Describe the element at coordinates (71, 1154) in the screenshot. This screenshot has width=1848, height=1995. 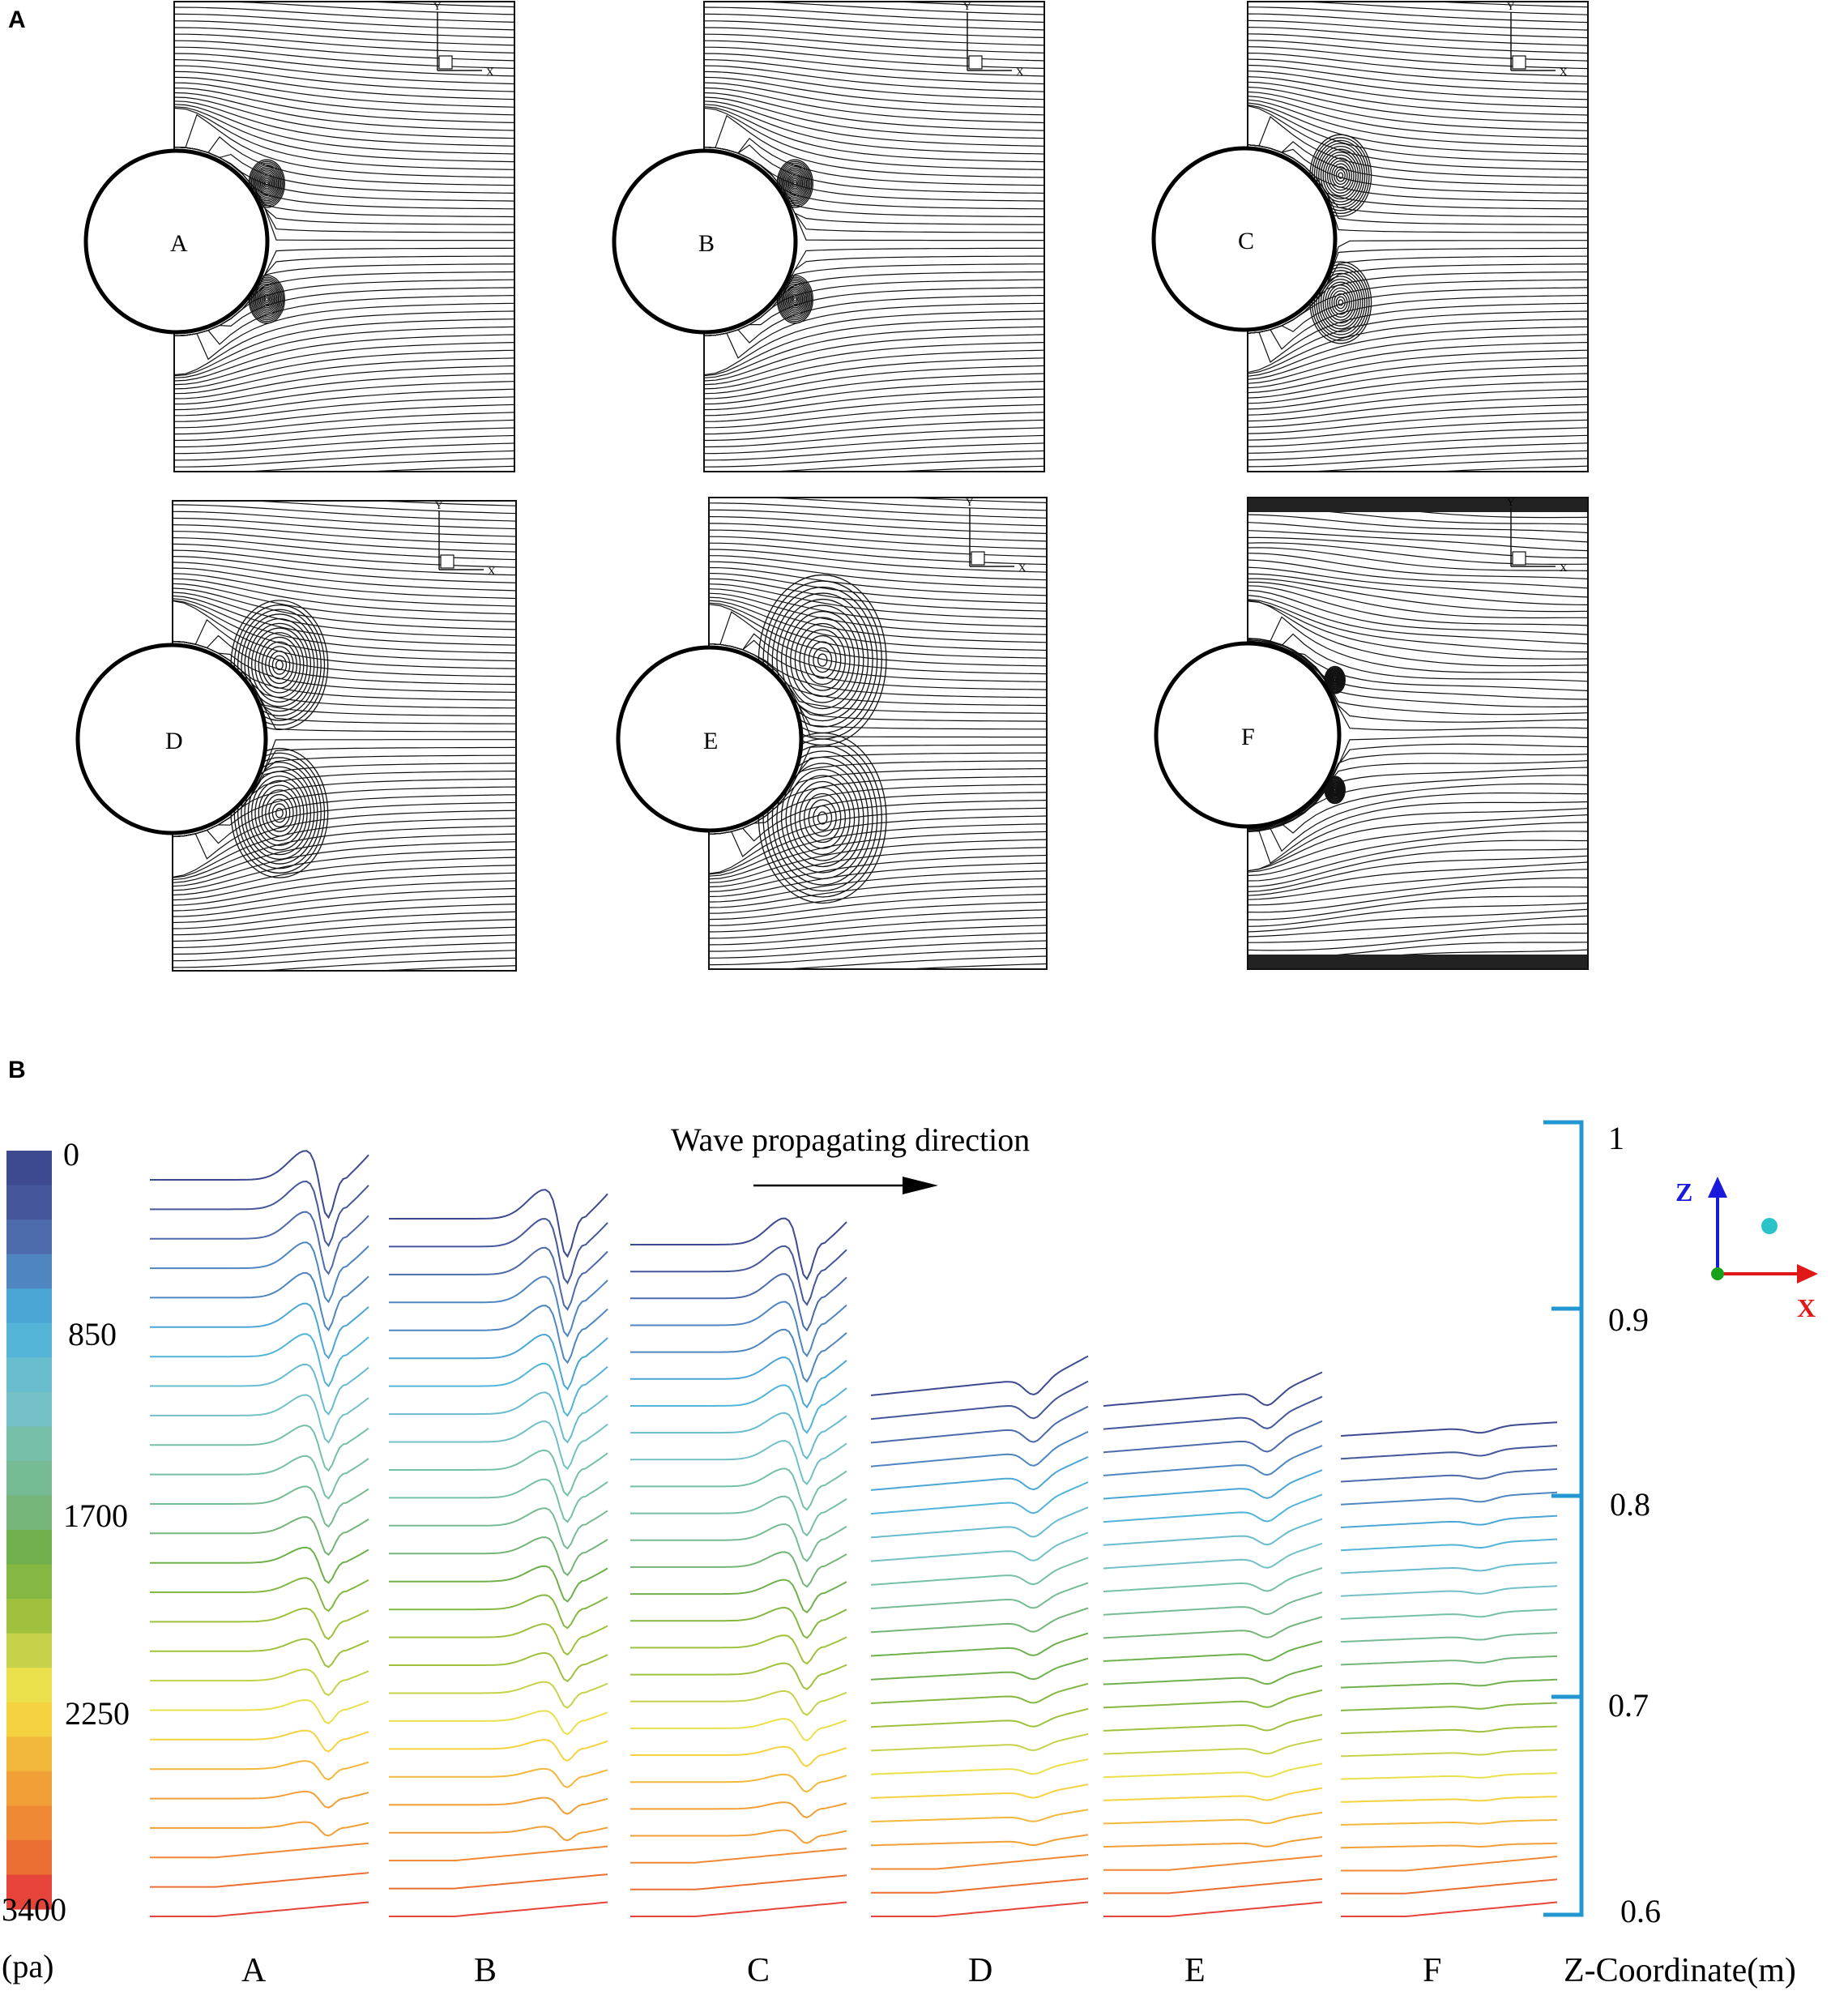
I see `colorbar-tick-label: 0` at that location.